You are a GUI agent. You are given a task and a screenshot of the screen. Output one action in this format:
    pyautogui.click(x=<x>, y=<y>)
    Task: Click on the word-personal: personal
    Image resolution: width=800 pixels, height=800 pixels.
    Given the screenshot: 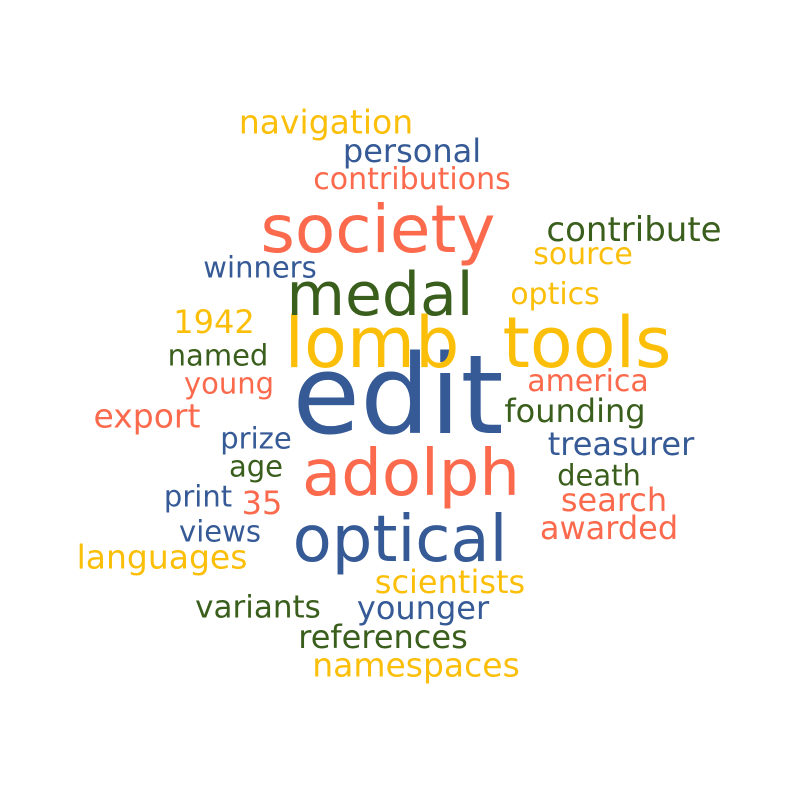 What is the action you would take?
    pyautogui.click(x=412, y=151)
    